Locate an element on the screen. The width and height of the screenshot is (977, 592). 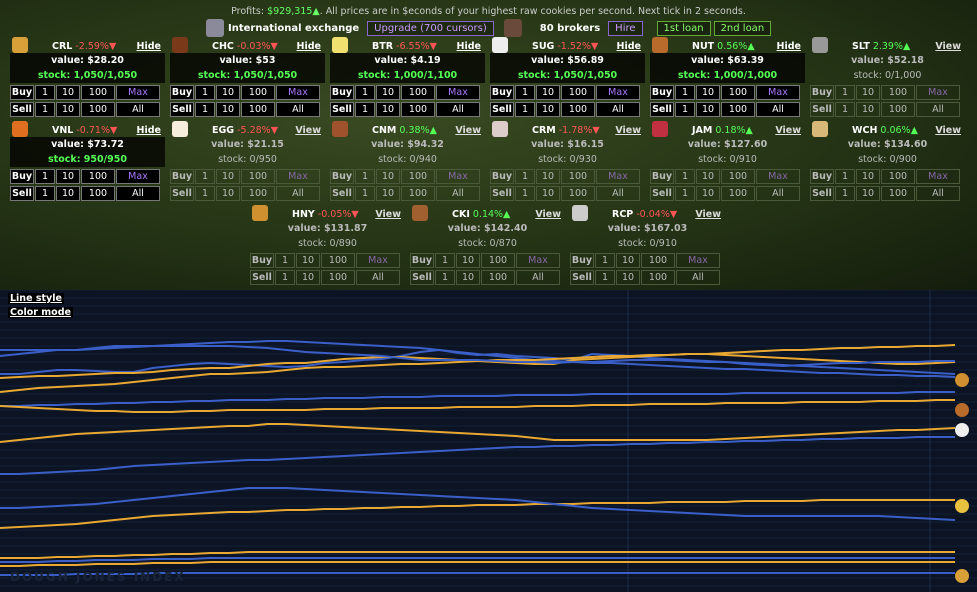
loan2-button: 2nd loan is located at coordinates (742, 28).